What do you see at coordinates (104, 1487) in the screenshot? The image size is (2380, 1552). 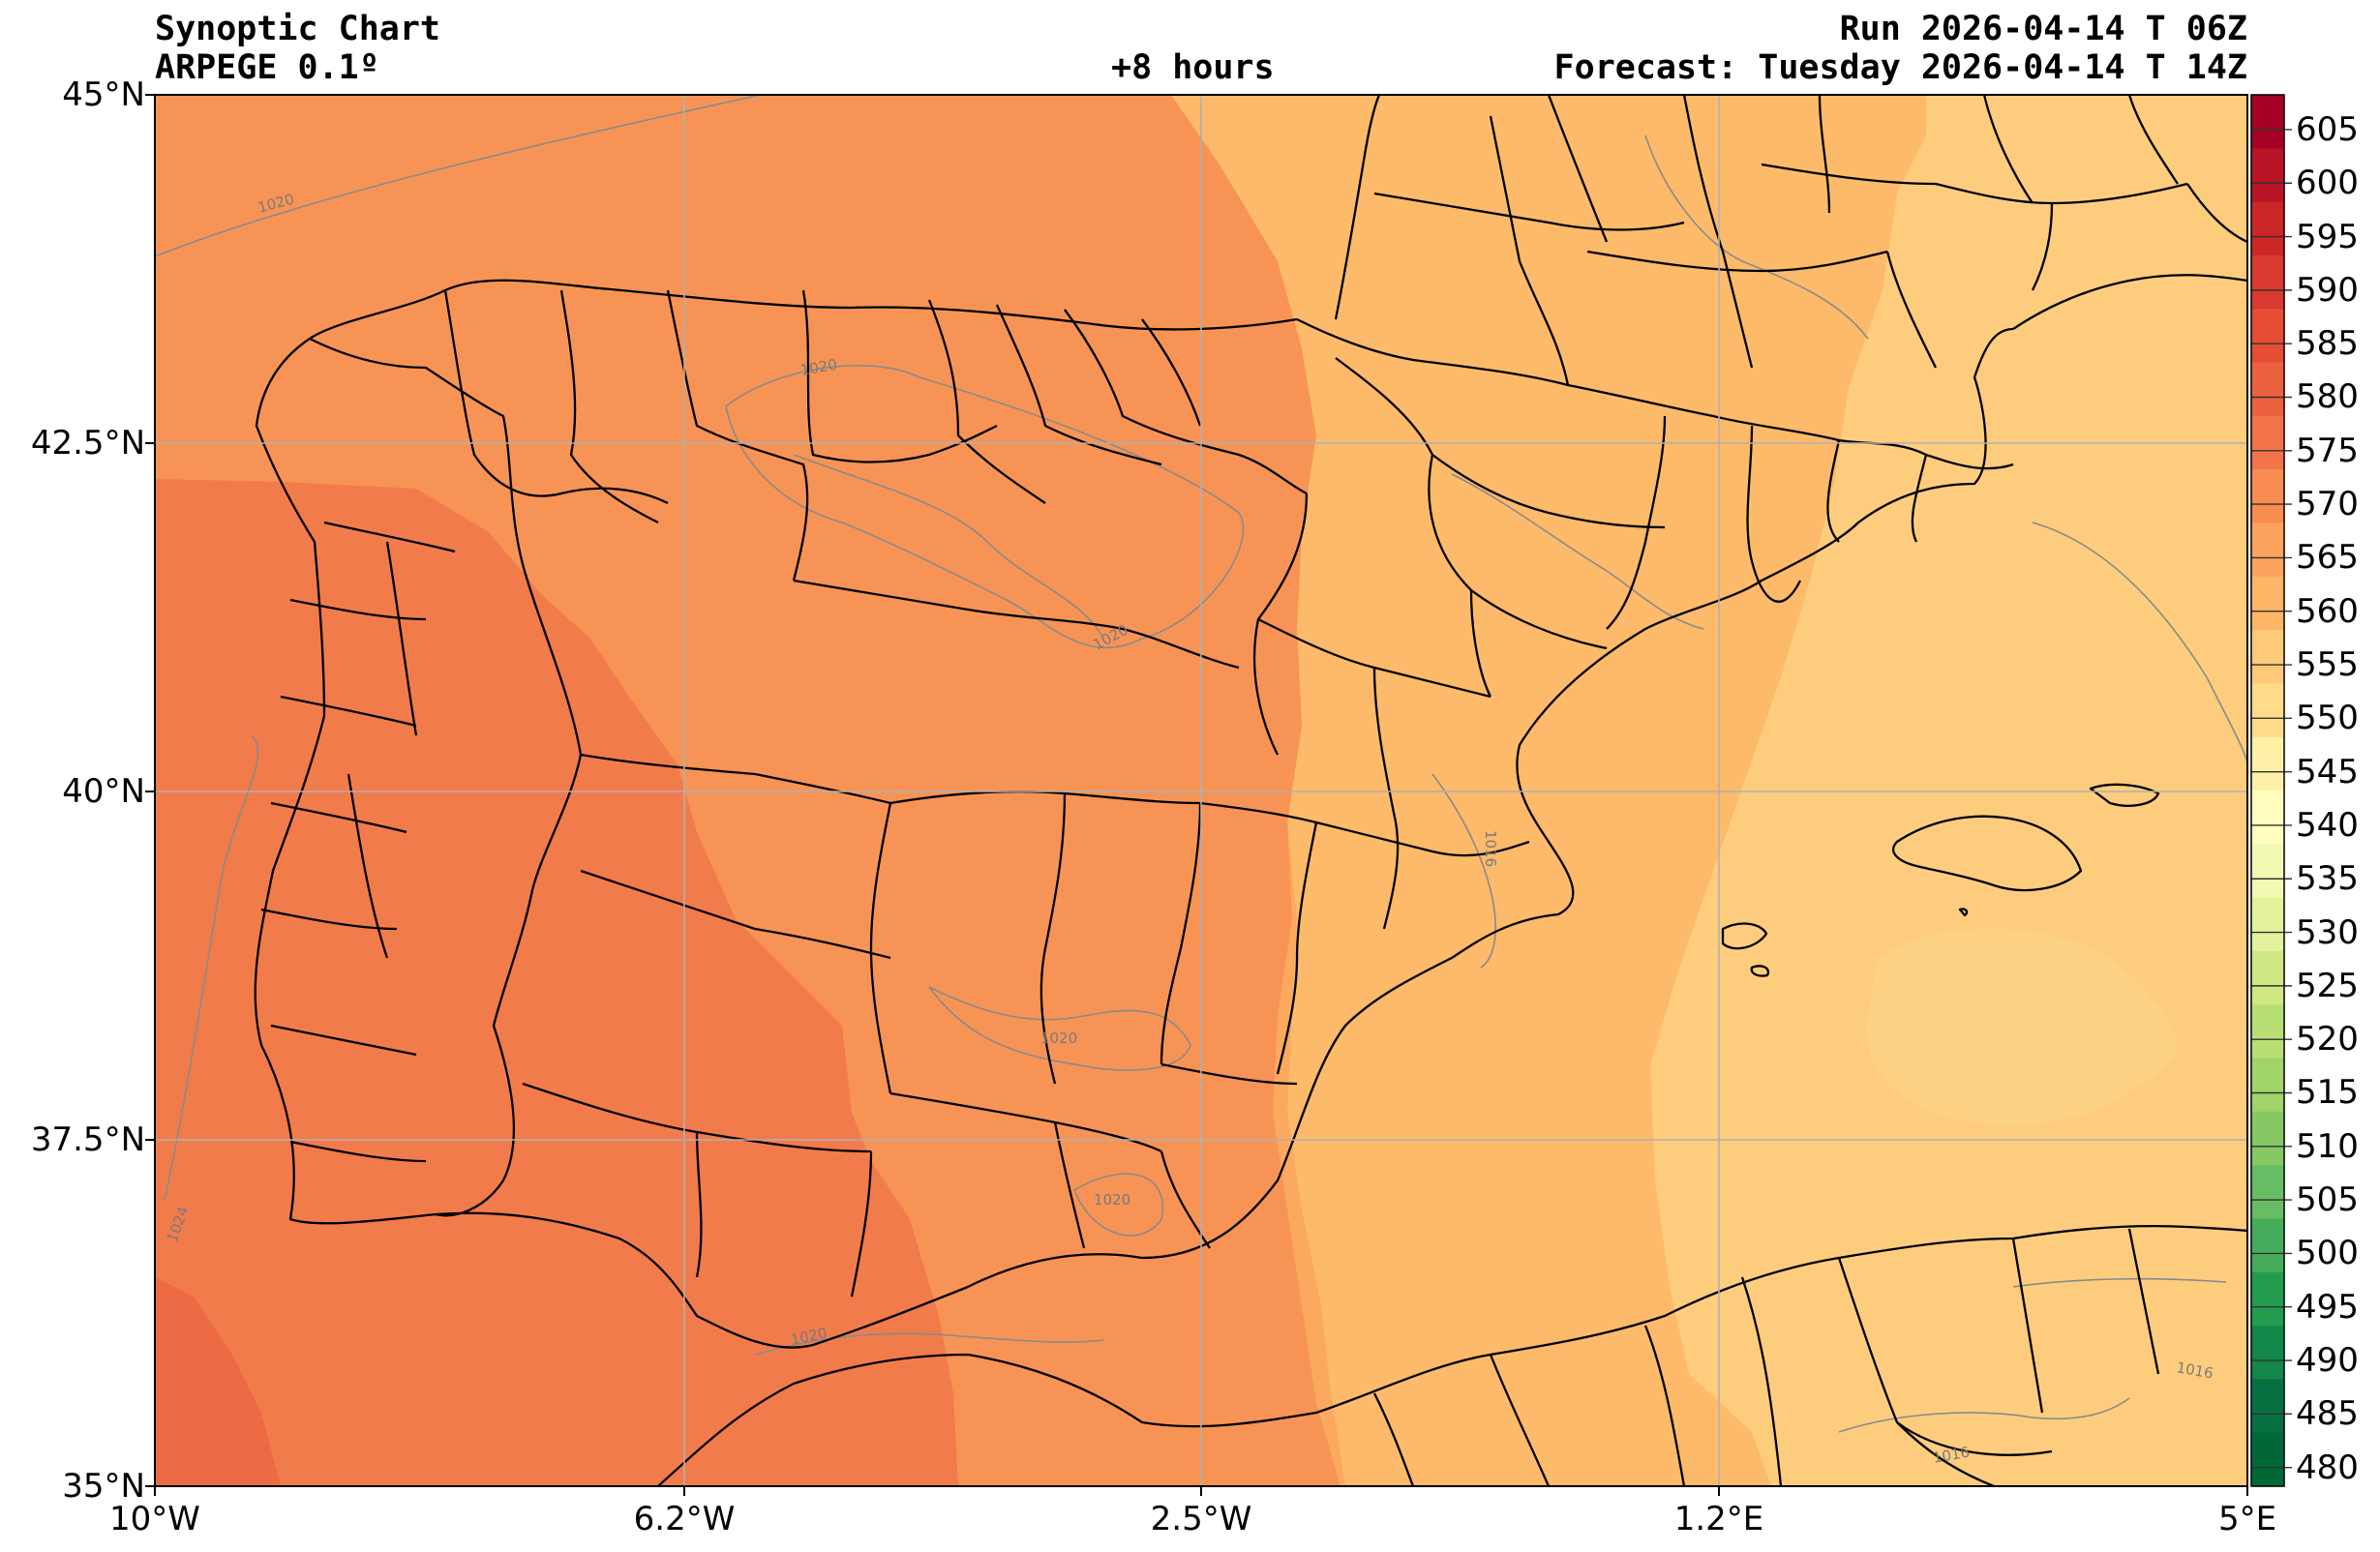 I see `lat-tick-label: 35°N` at bounding box center [104, 1487].